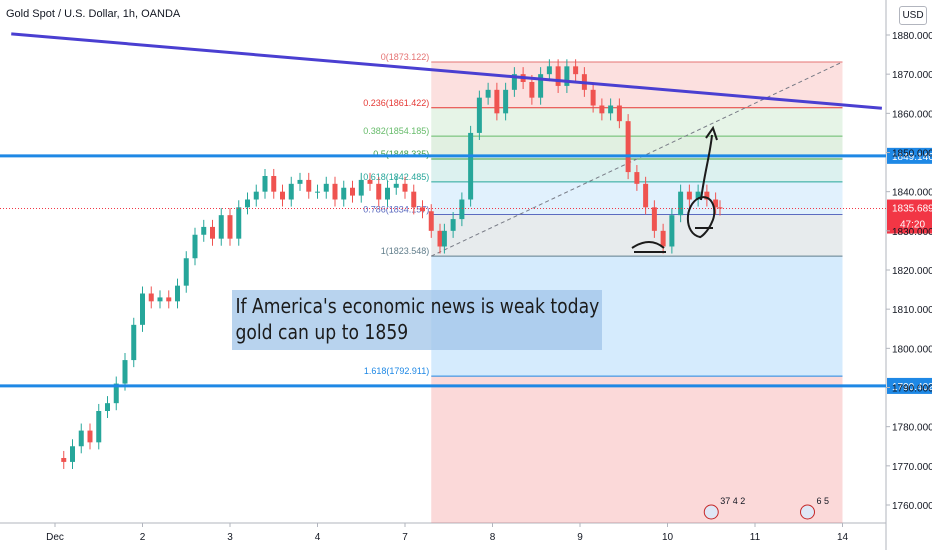 The height and width of the screenshot is (555, 932). I want to click on x-tick-label: 7, so click(405, 537).